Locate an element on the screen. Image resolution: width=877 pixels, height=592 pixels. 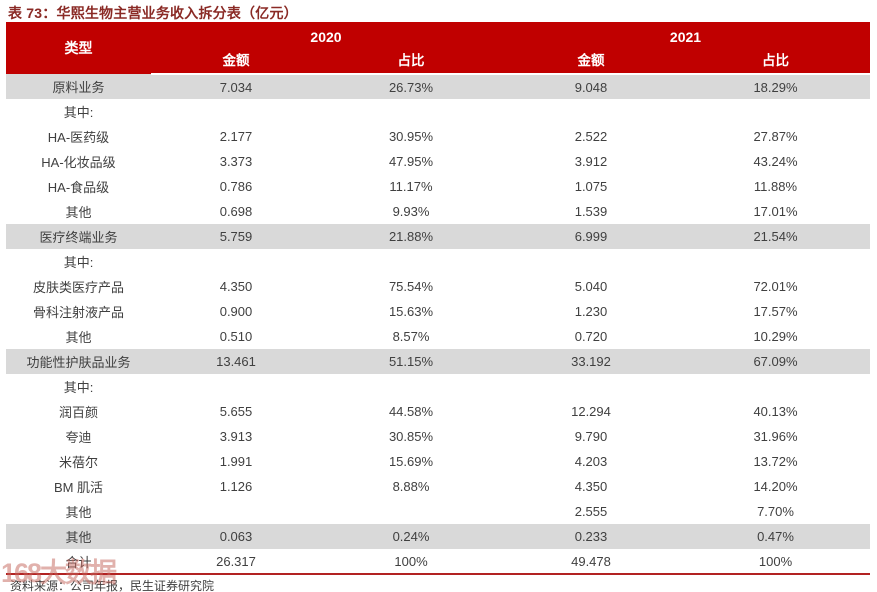
table-row: 夸迪 3.913 30.85% 9.790 31.96% is located at coordinates (438, 436).